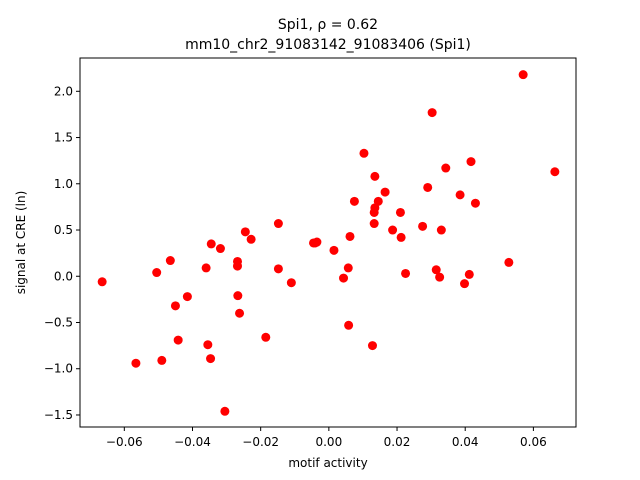 Image resolution: width=640 pixels, height=480 pixels. What do you see at coordinates (328, 25) in the screenshot?
I see `chart-title-line1: Spi1, ρ = 0.62` at bounding box center [328, 25].